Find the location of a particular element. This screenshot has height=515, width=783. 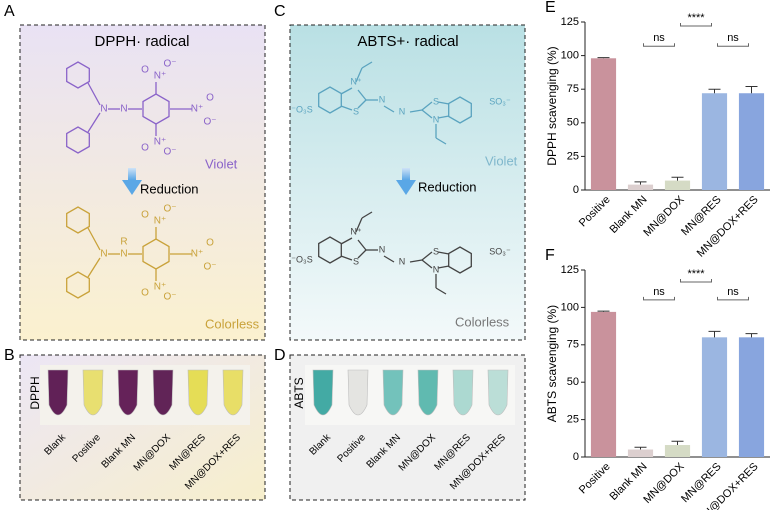

atom-label: R is located at coordinates (123, 242).